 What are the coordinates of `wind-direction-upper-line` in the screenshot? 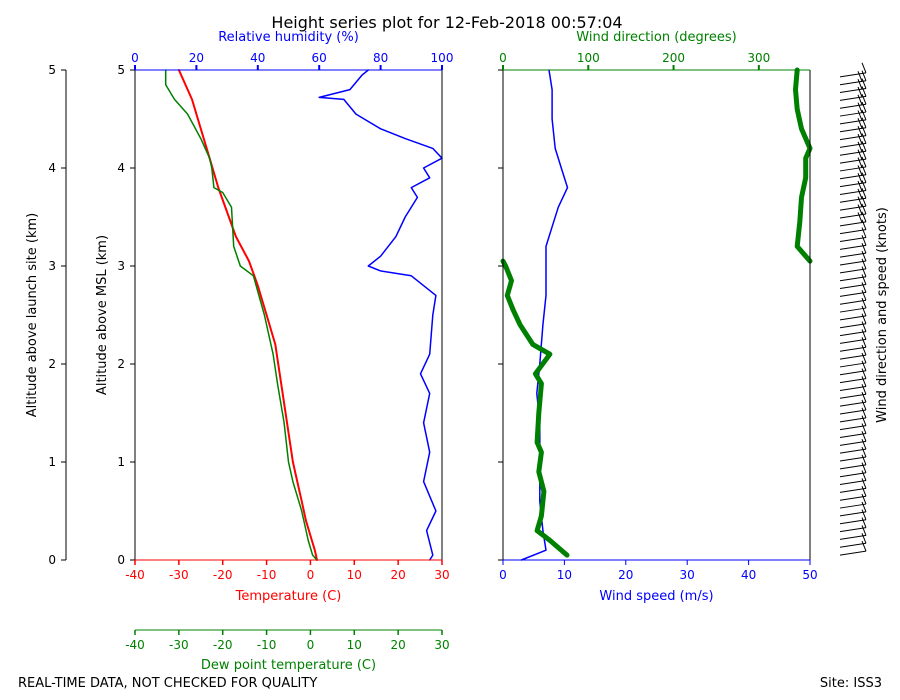 It's located at (803, 165).